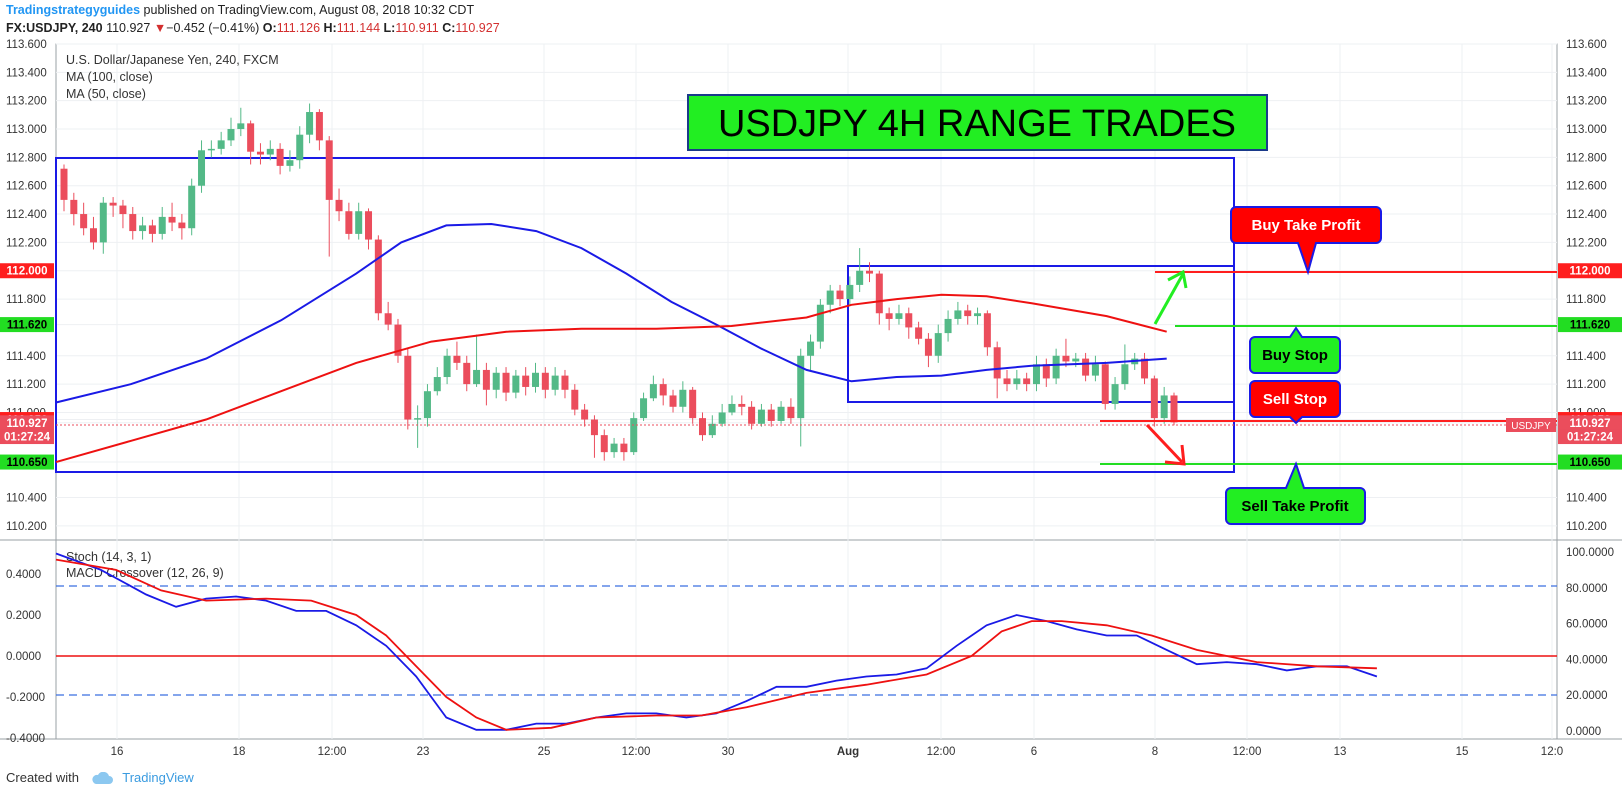 The width and height of the screenshot is (1622, 796). I want to click on high-value: 111.144, so click(358, 28).